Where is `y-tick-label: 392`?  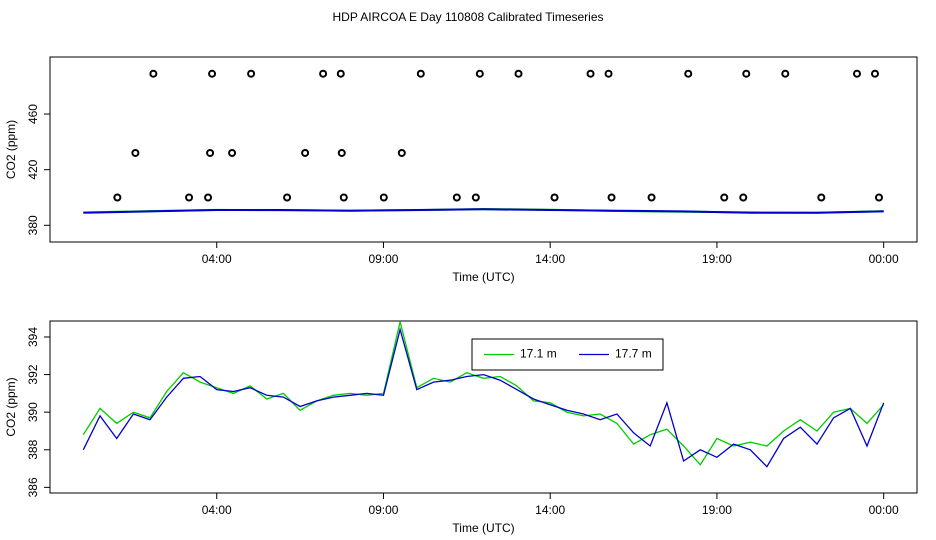 y-tick-label: 392 is located at coordinates (33, 374).